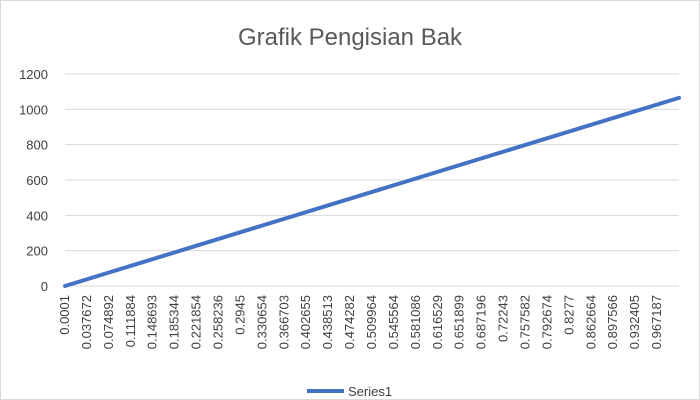 The image size is (700, 400). What do you see at coordinates (525, 322) in the screenshot?
I see `x-tick-label: 0.757582` at bounding box center [525, 322].